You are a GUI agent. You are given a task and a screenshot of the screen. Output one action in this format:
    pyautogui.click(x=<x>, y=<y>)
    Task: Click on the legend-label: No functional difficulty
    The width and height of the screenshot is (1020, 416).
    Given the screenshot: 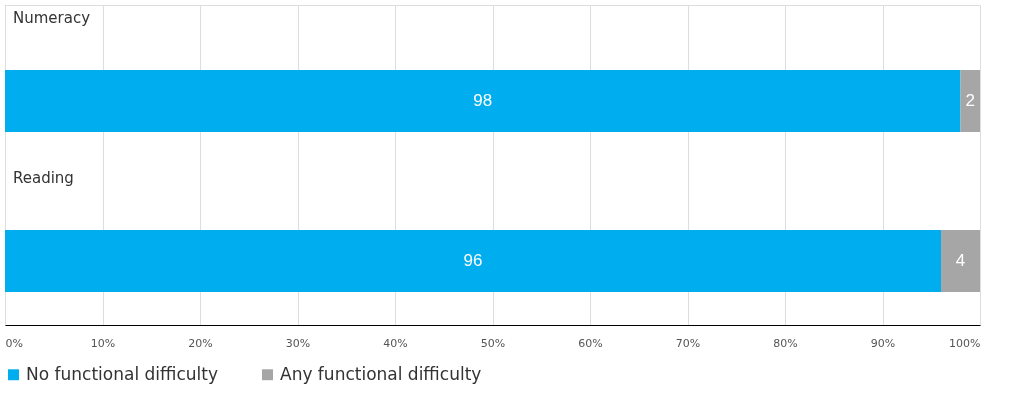 What is the action you would take?
    pyautogui.click(x=122, y=373)
    